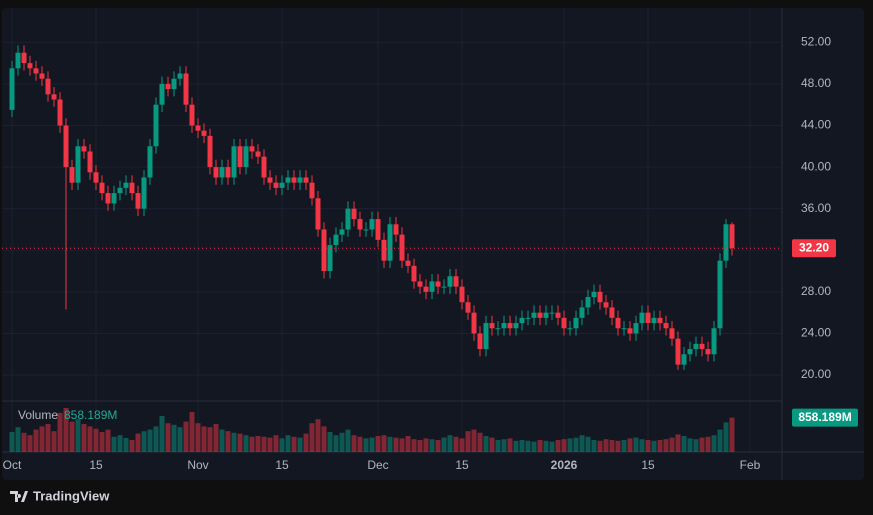  I want to click on x-tick-label: Oct, so click(12, 465).